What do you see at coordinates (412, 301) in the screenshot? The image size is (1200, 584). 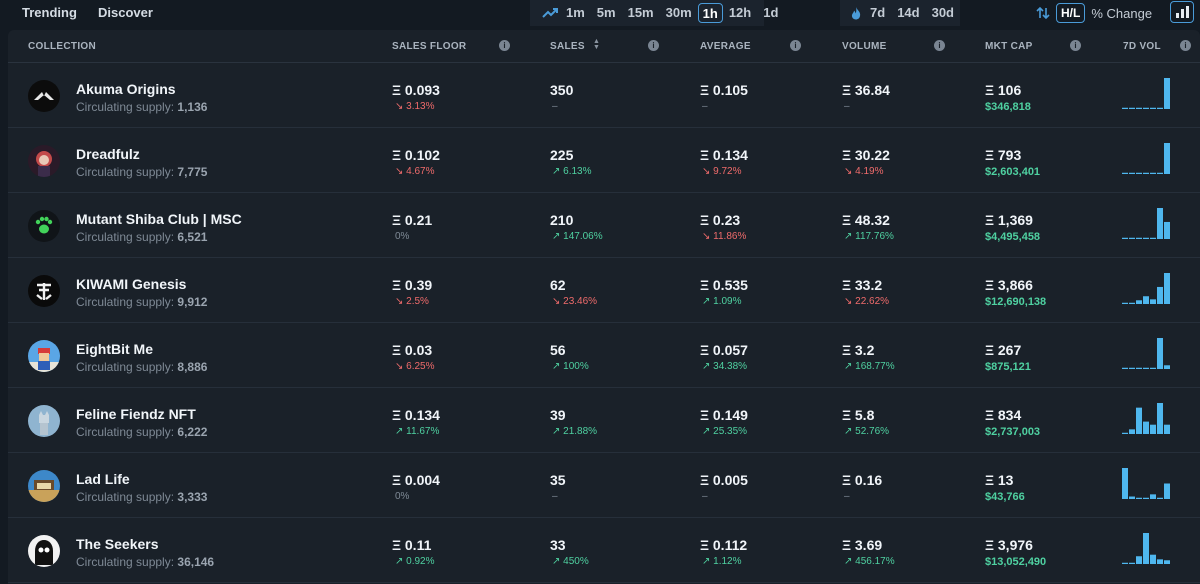 I see `sales-floor-change: ↘ 2.5%` at bounding box center [412, 301].